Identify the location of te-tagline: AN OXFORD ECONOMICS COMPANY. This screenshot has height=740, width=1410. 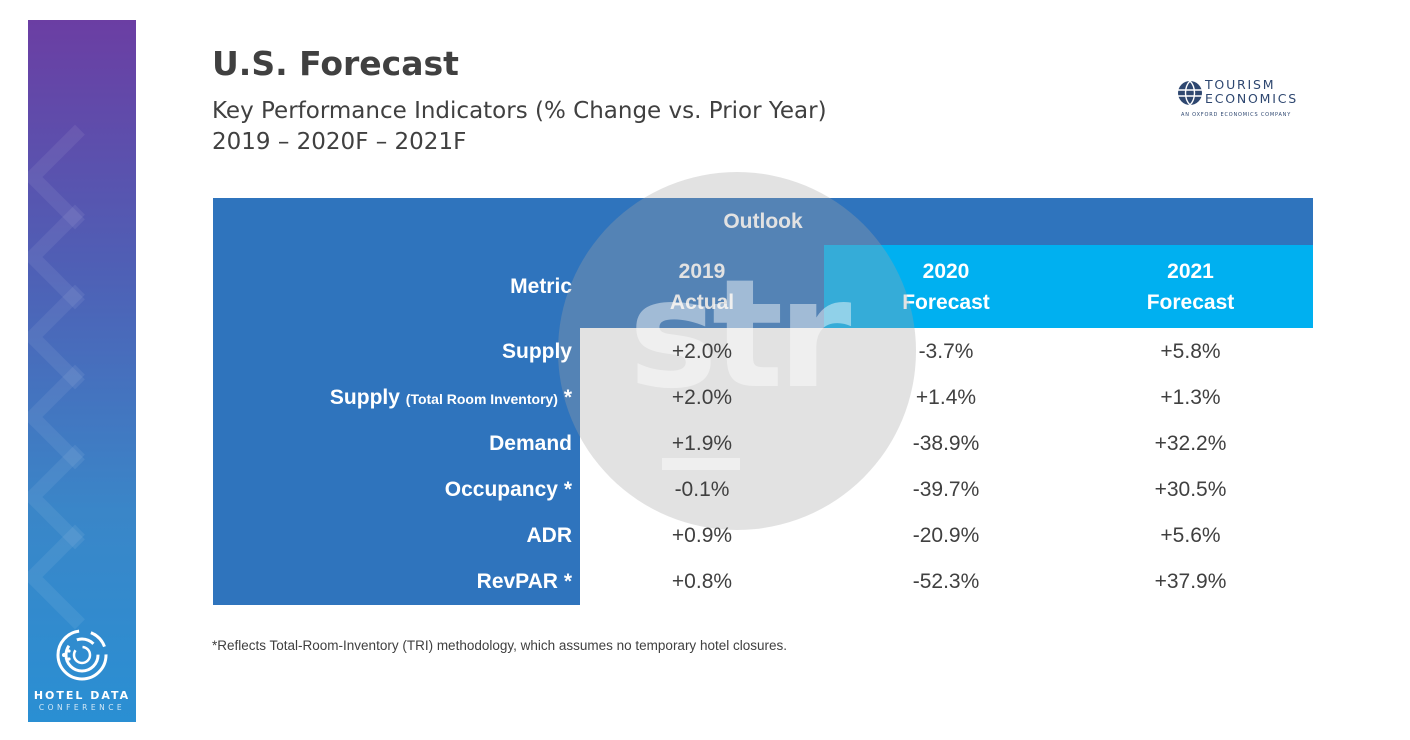
(1236, 115).